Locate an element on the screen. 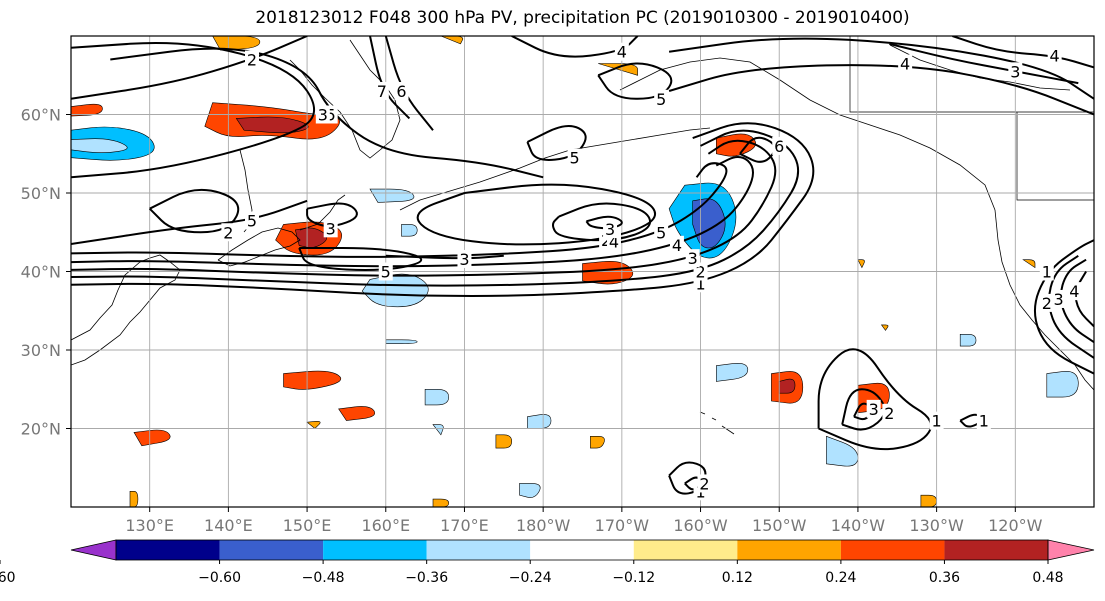 The width and height of the screenshot is (1105, 601). lat-tick-label: 50°N is located at coordinates (41, 193).